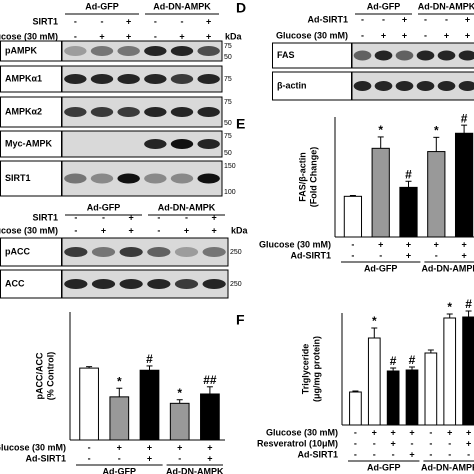  What do you see at coordinates (15, 283) in the screenshot?
I see `band-label: ACC` at bounding box center [15, 283].